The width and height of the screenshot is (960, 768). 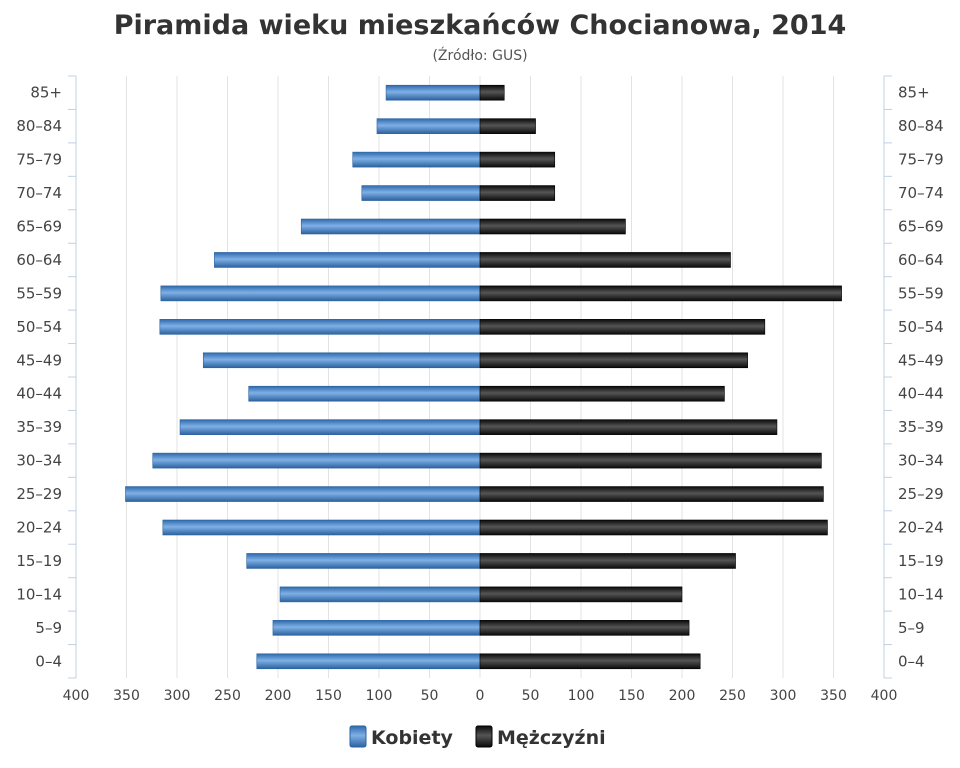 What do you see at coordinates (412, 738) in the screenshot?
I see `legend-label-kobiety: Kobiety` at bounding box center [412, 738].